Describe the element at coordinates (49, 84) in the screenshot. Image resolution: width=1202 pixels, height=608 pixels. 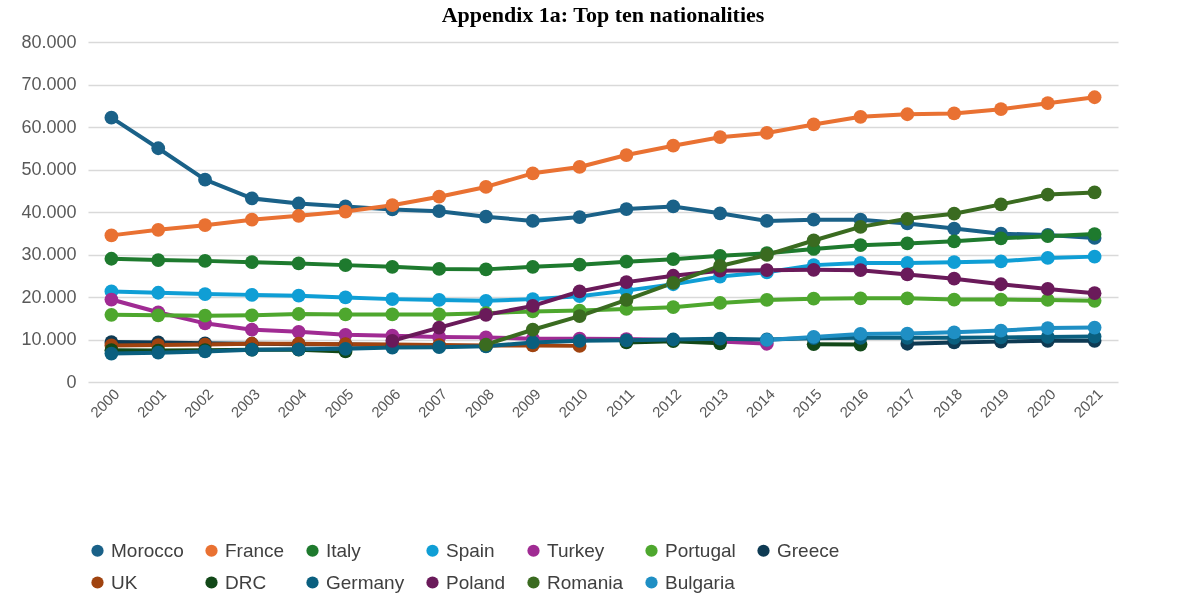
I see `y-tick-label: 70.000` at that location.